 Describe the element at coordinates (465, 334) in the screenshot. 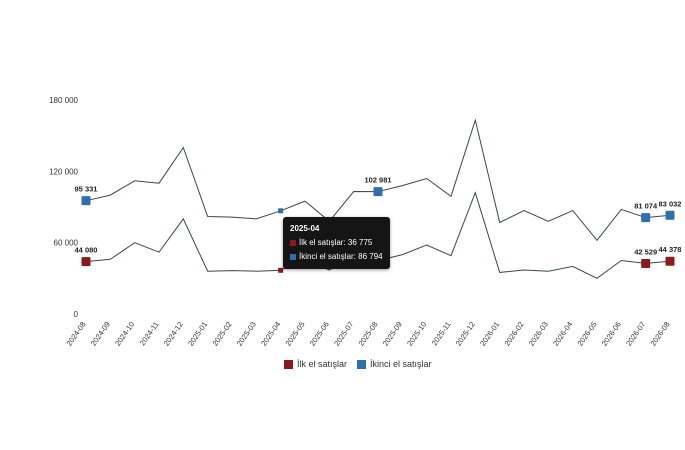

I see `x-tick-label: 2025-12` at that location.